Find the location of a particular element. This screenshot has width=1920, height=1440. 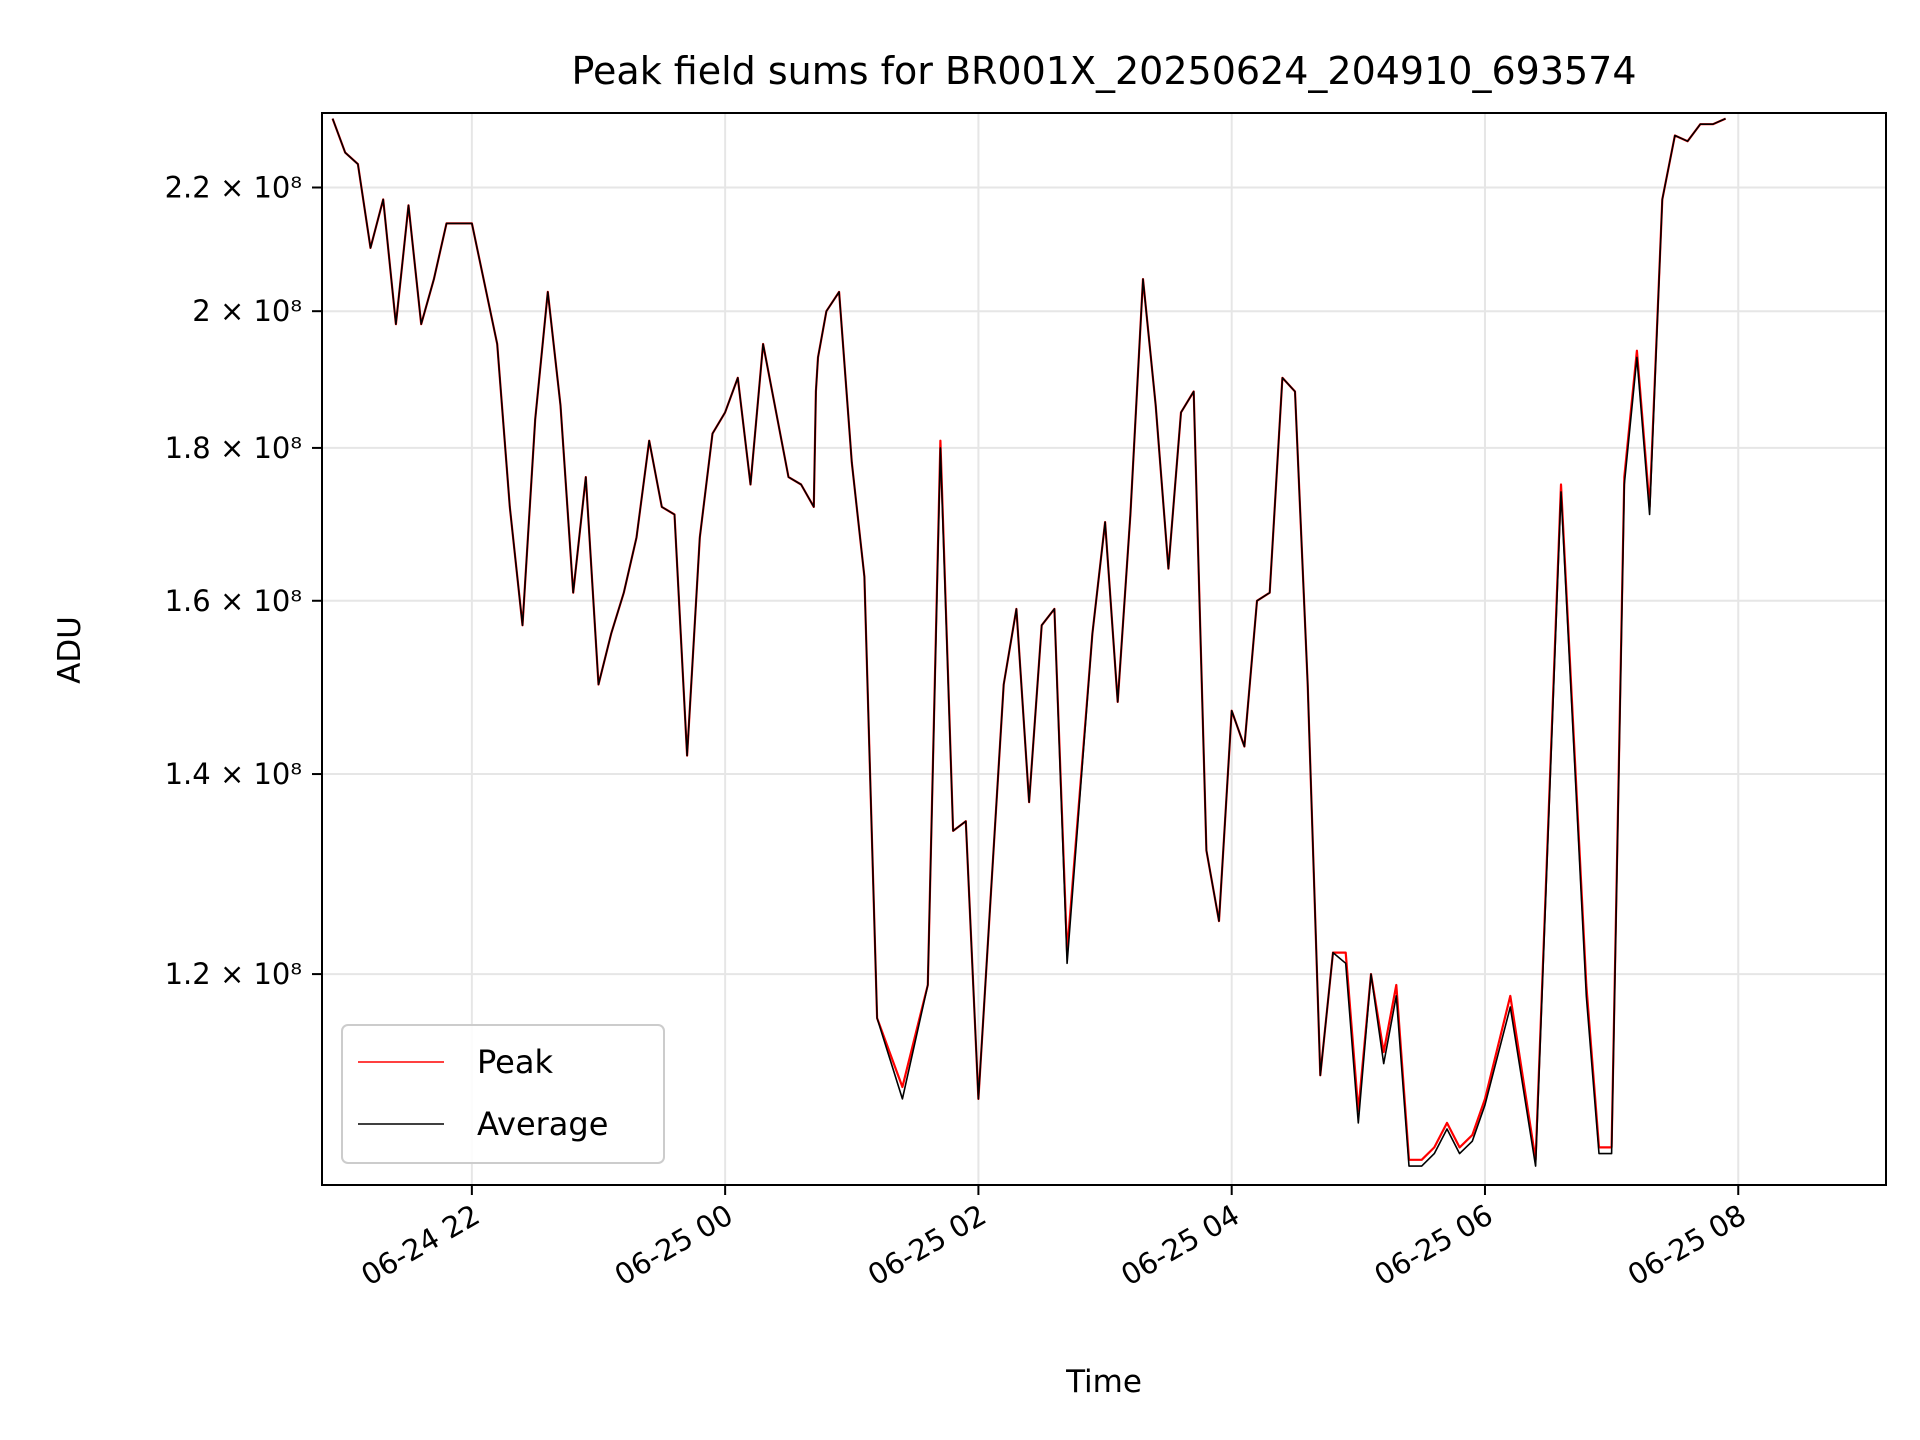

y-tick-label: 2 × 10⁸ is located at coordinates (247, 311).